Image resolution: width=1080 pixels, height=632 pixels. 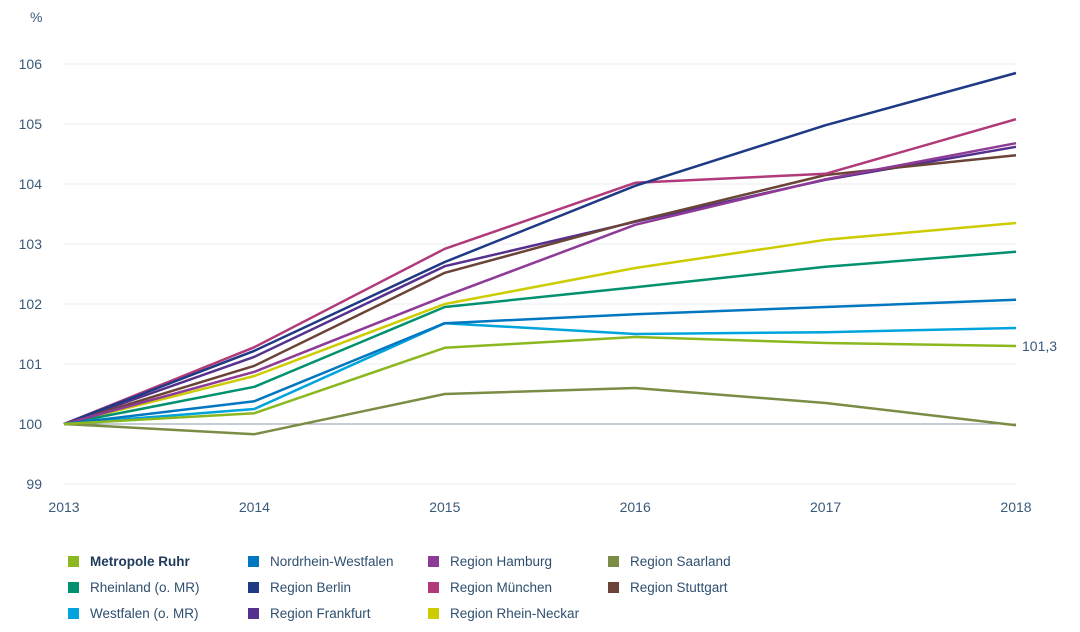 I want to click on series-line-metropole-ruhr, so click(x=540, y=380).